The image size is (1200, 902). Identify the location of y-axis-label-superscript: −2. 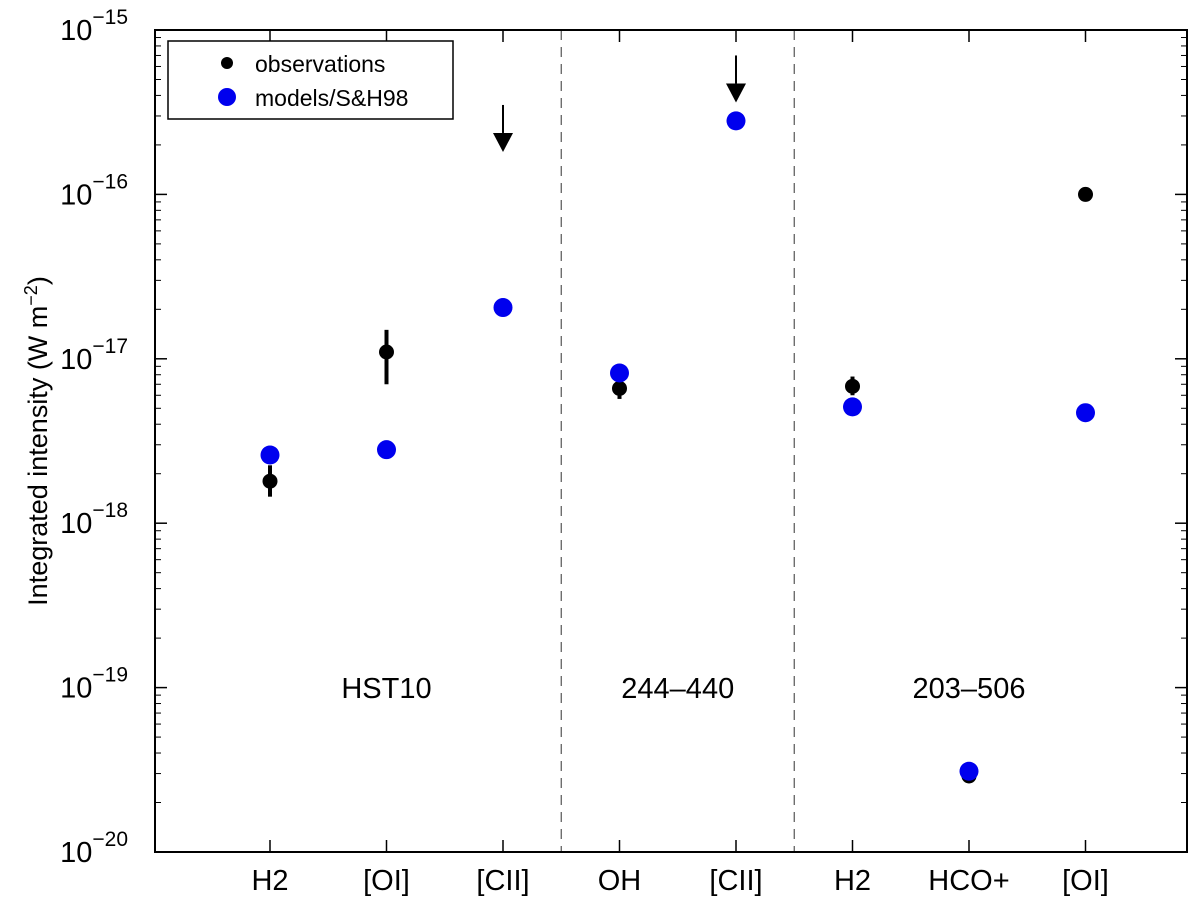
(31, 295).